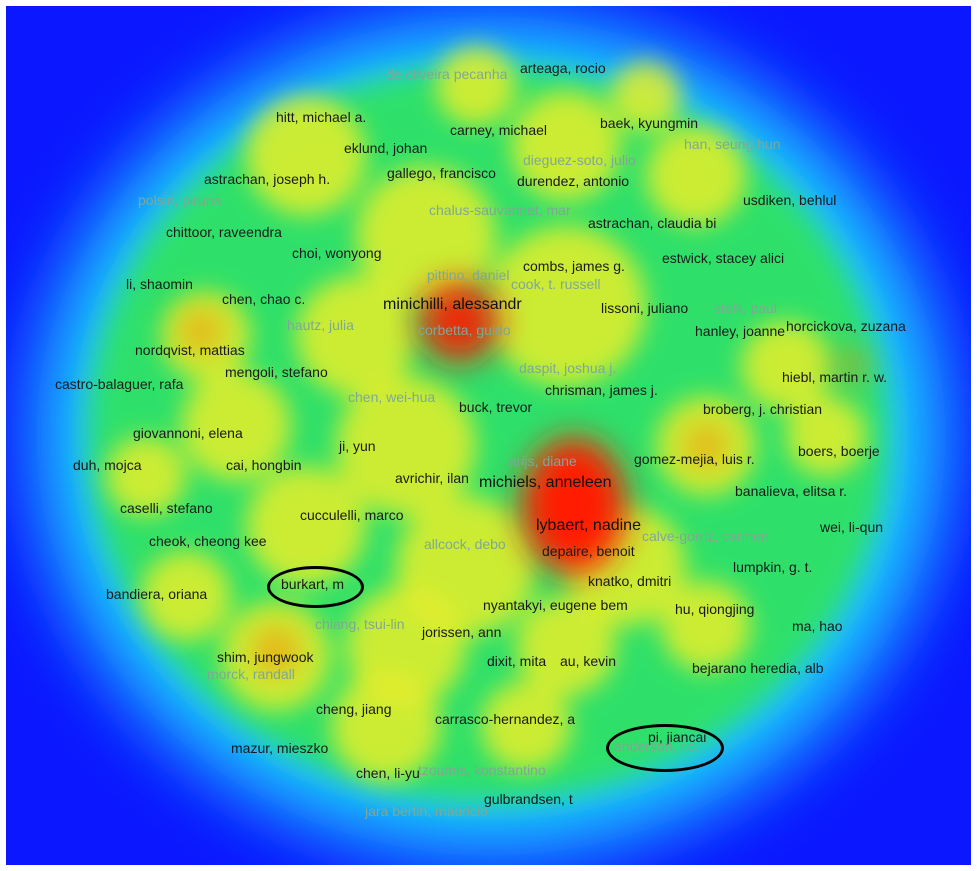 The height and width of the screenshot is (871, 977). I want to click on author-label: horcickova, zuzana, so click(846, 326).